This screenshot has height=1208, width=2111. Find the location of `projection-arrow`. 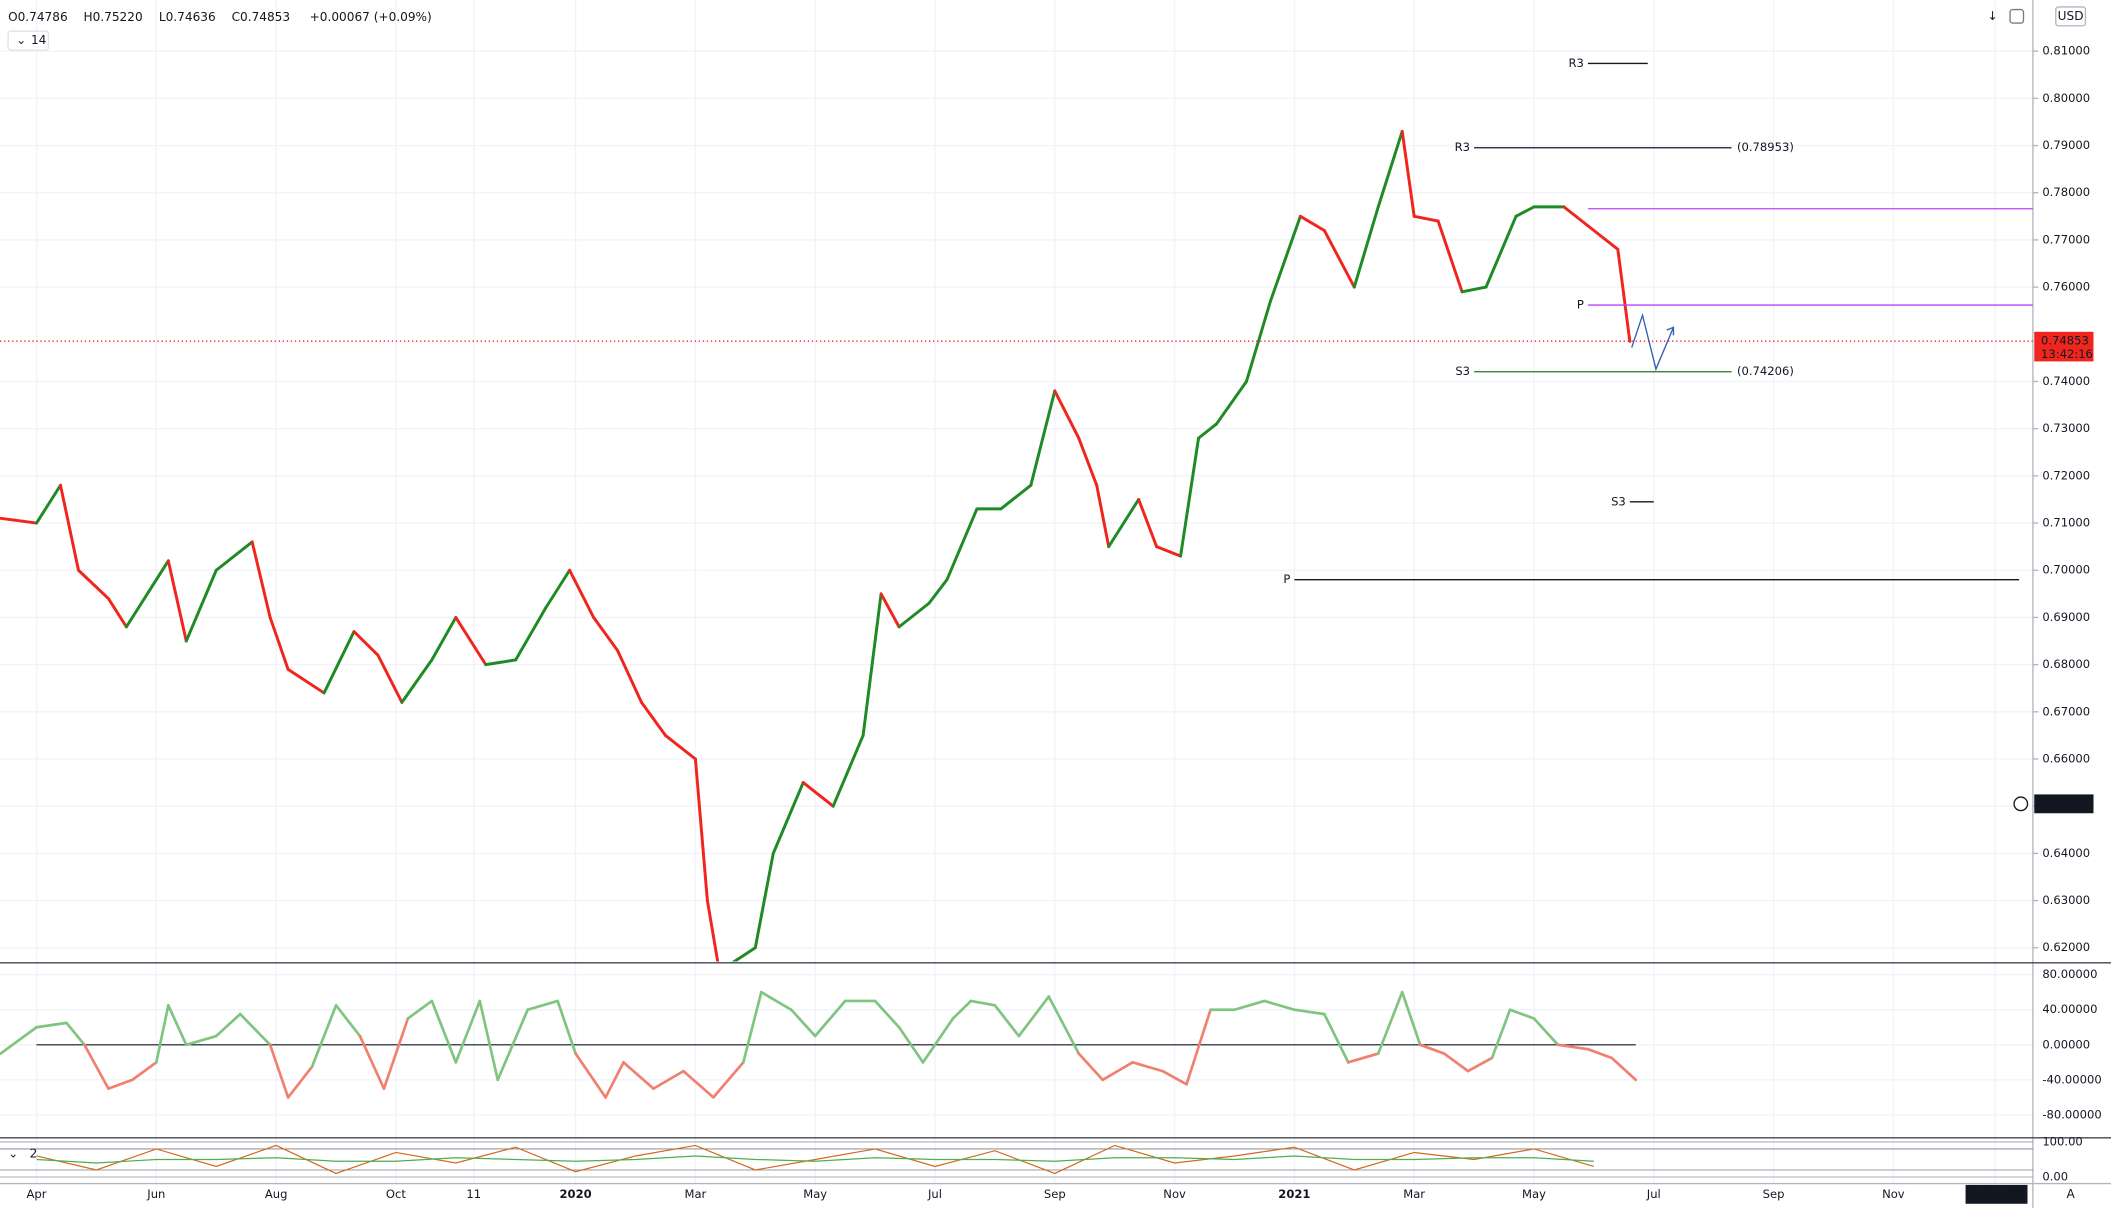

projection-arrow is located at coordinates (1653, 342).